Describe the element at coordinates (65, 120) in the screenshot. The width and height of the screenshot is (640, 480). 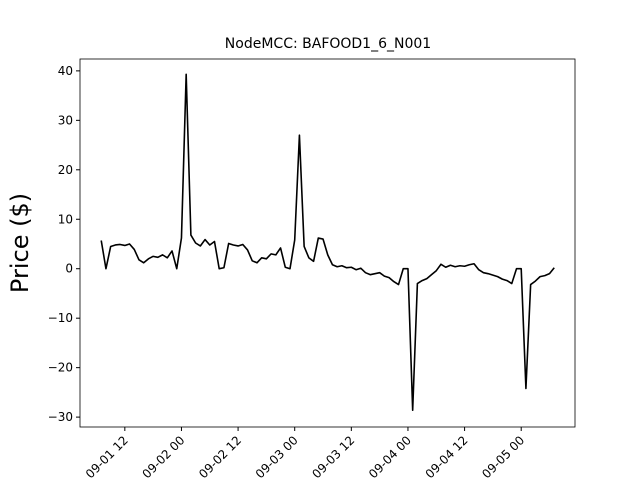
I see `y-tick-label: 30` at that location.